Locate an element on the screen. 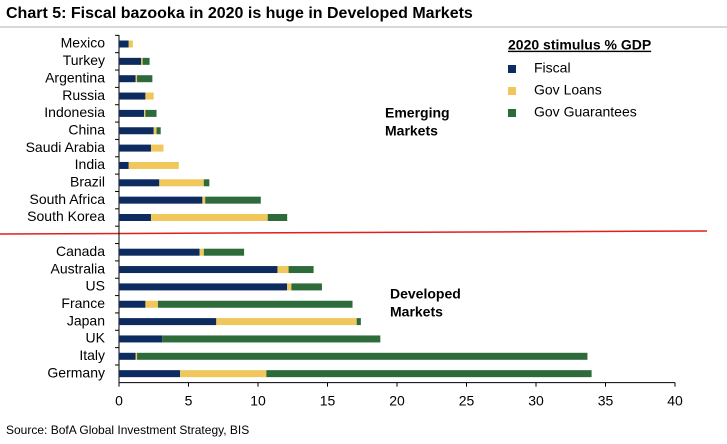 The height and width of the screenshot is (444, 727). x-tick-label: 25 is located at coordinates (467, 400).